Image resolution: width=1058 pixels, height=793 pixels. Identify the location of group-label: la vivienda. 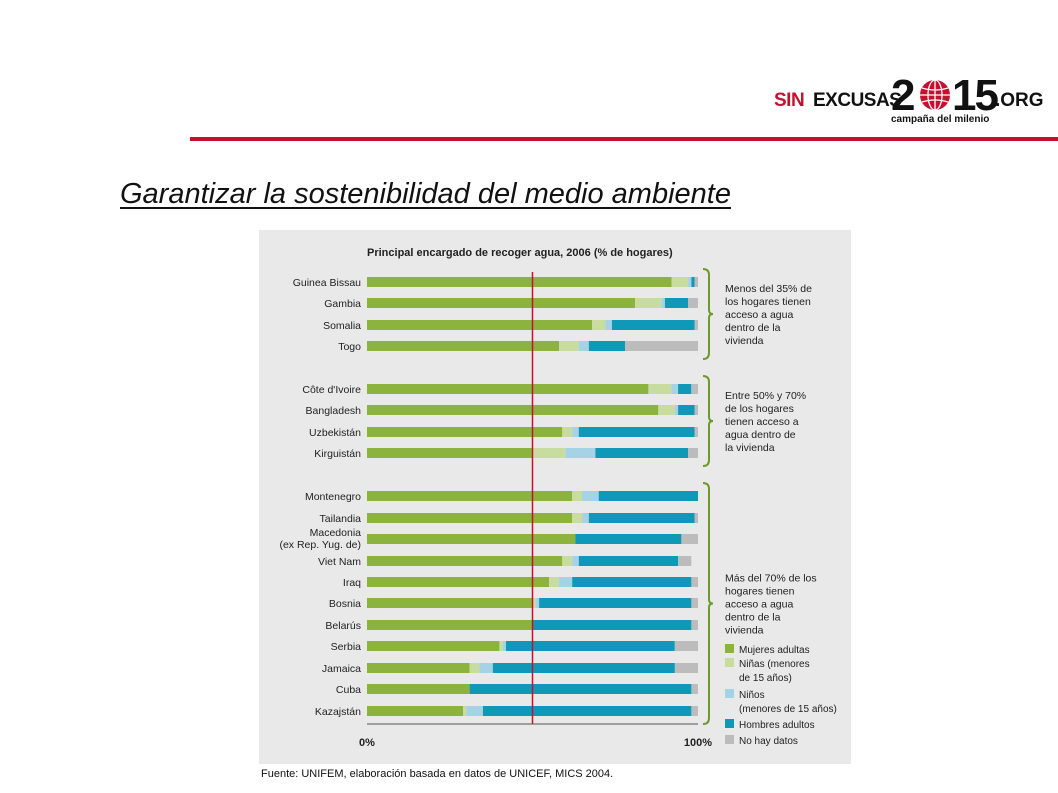
(750, 448).